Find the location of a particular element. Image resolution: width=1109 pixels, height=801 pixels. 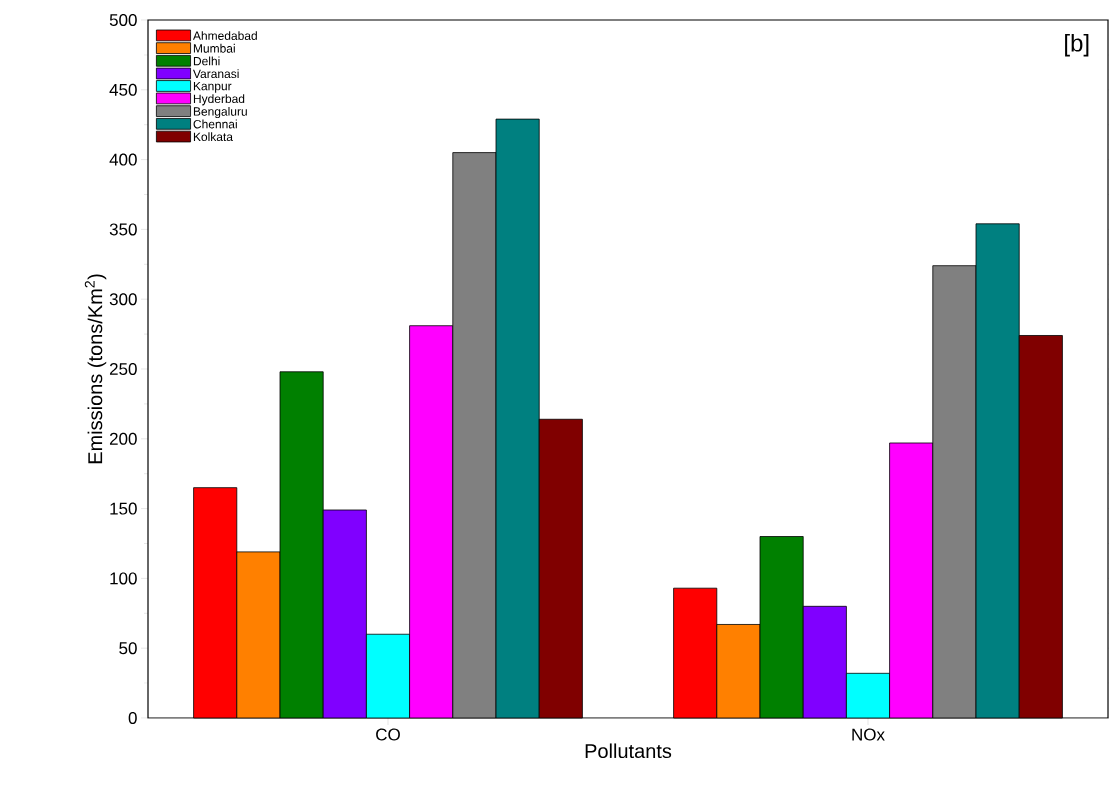

y-tick-label: 150 is located at coordinates (123, 508).